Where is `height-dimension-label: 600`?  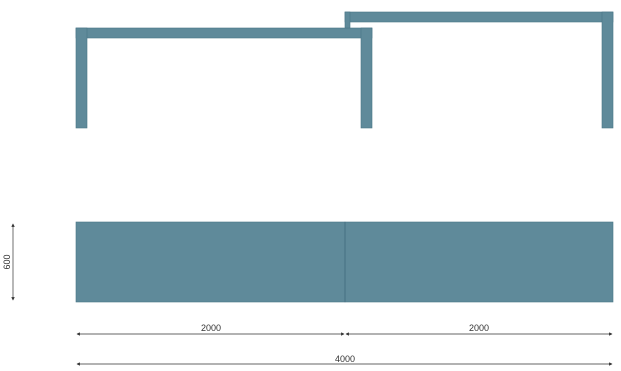
height-dimension-label: 600 is located at coordinates (7, 261).